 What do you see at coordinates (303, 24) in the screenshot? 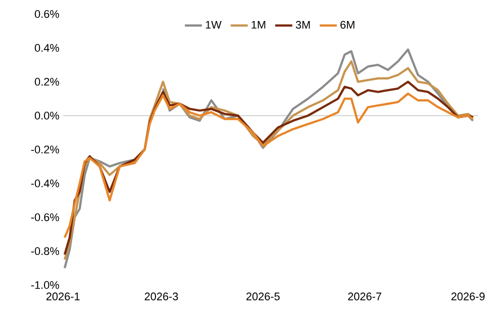
I see `legend-label: 3M` at bounding box center [303, 24].